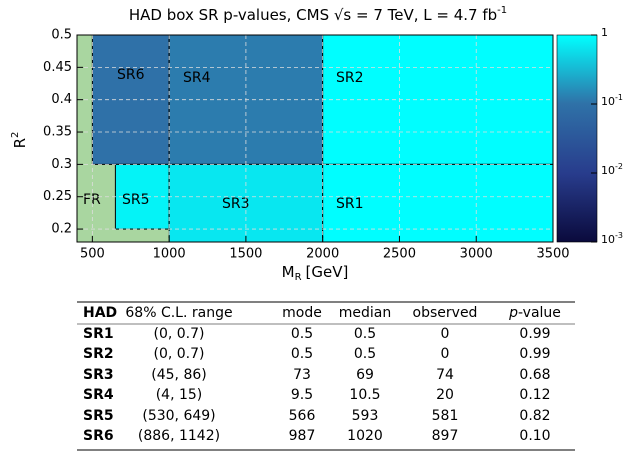  What do you see at coordinates (197, 78) in the screenshot?
I see `region-label: SR4` at bounding box center [197, 78].